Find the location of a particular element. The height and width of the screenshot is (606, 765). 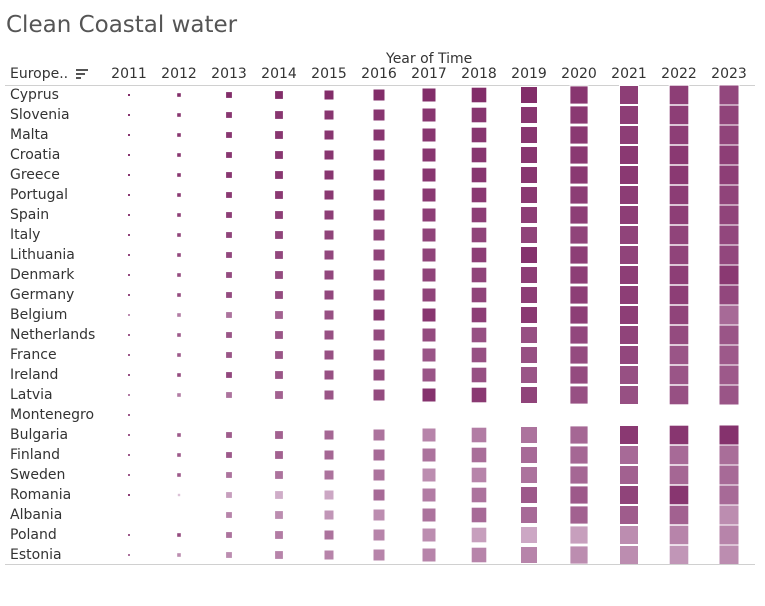

heatmap-cell-greece-2020 is located at coordinates (579, 175).